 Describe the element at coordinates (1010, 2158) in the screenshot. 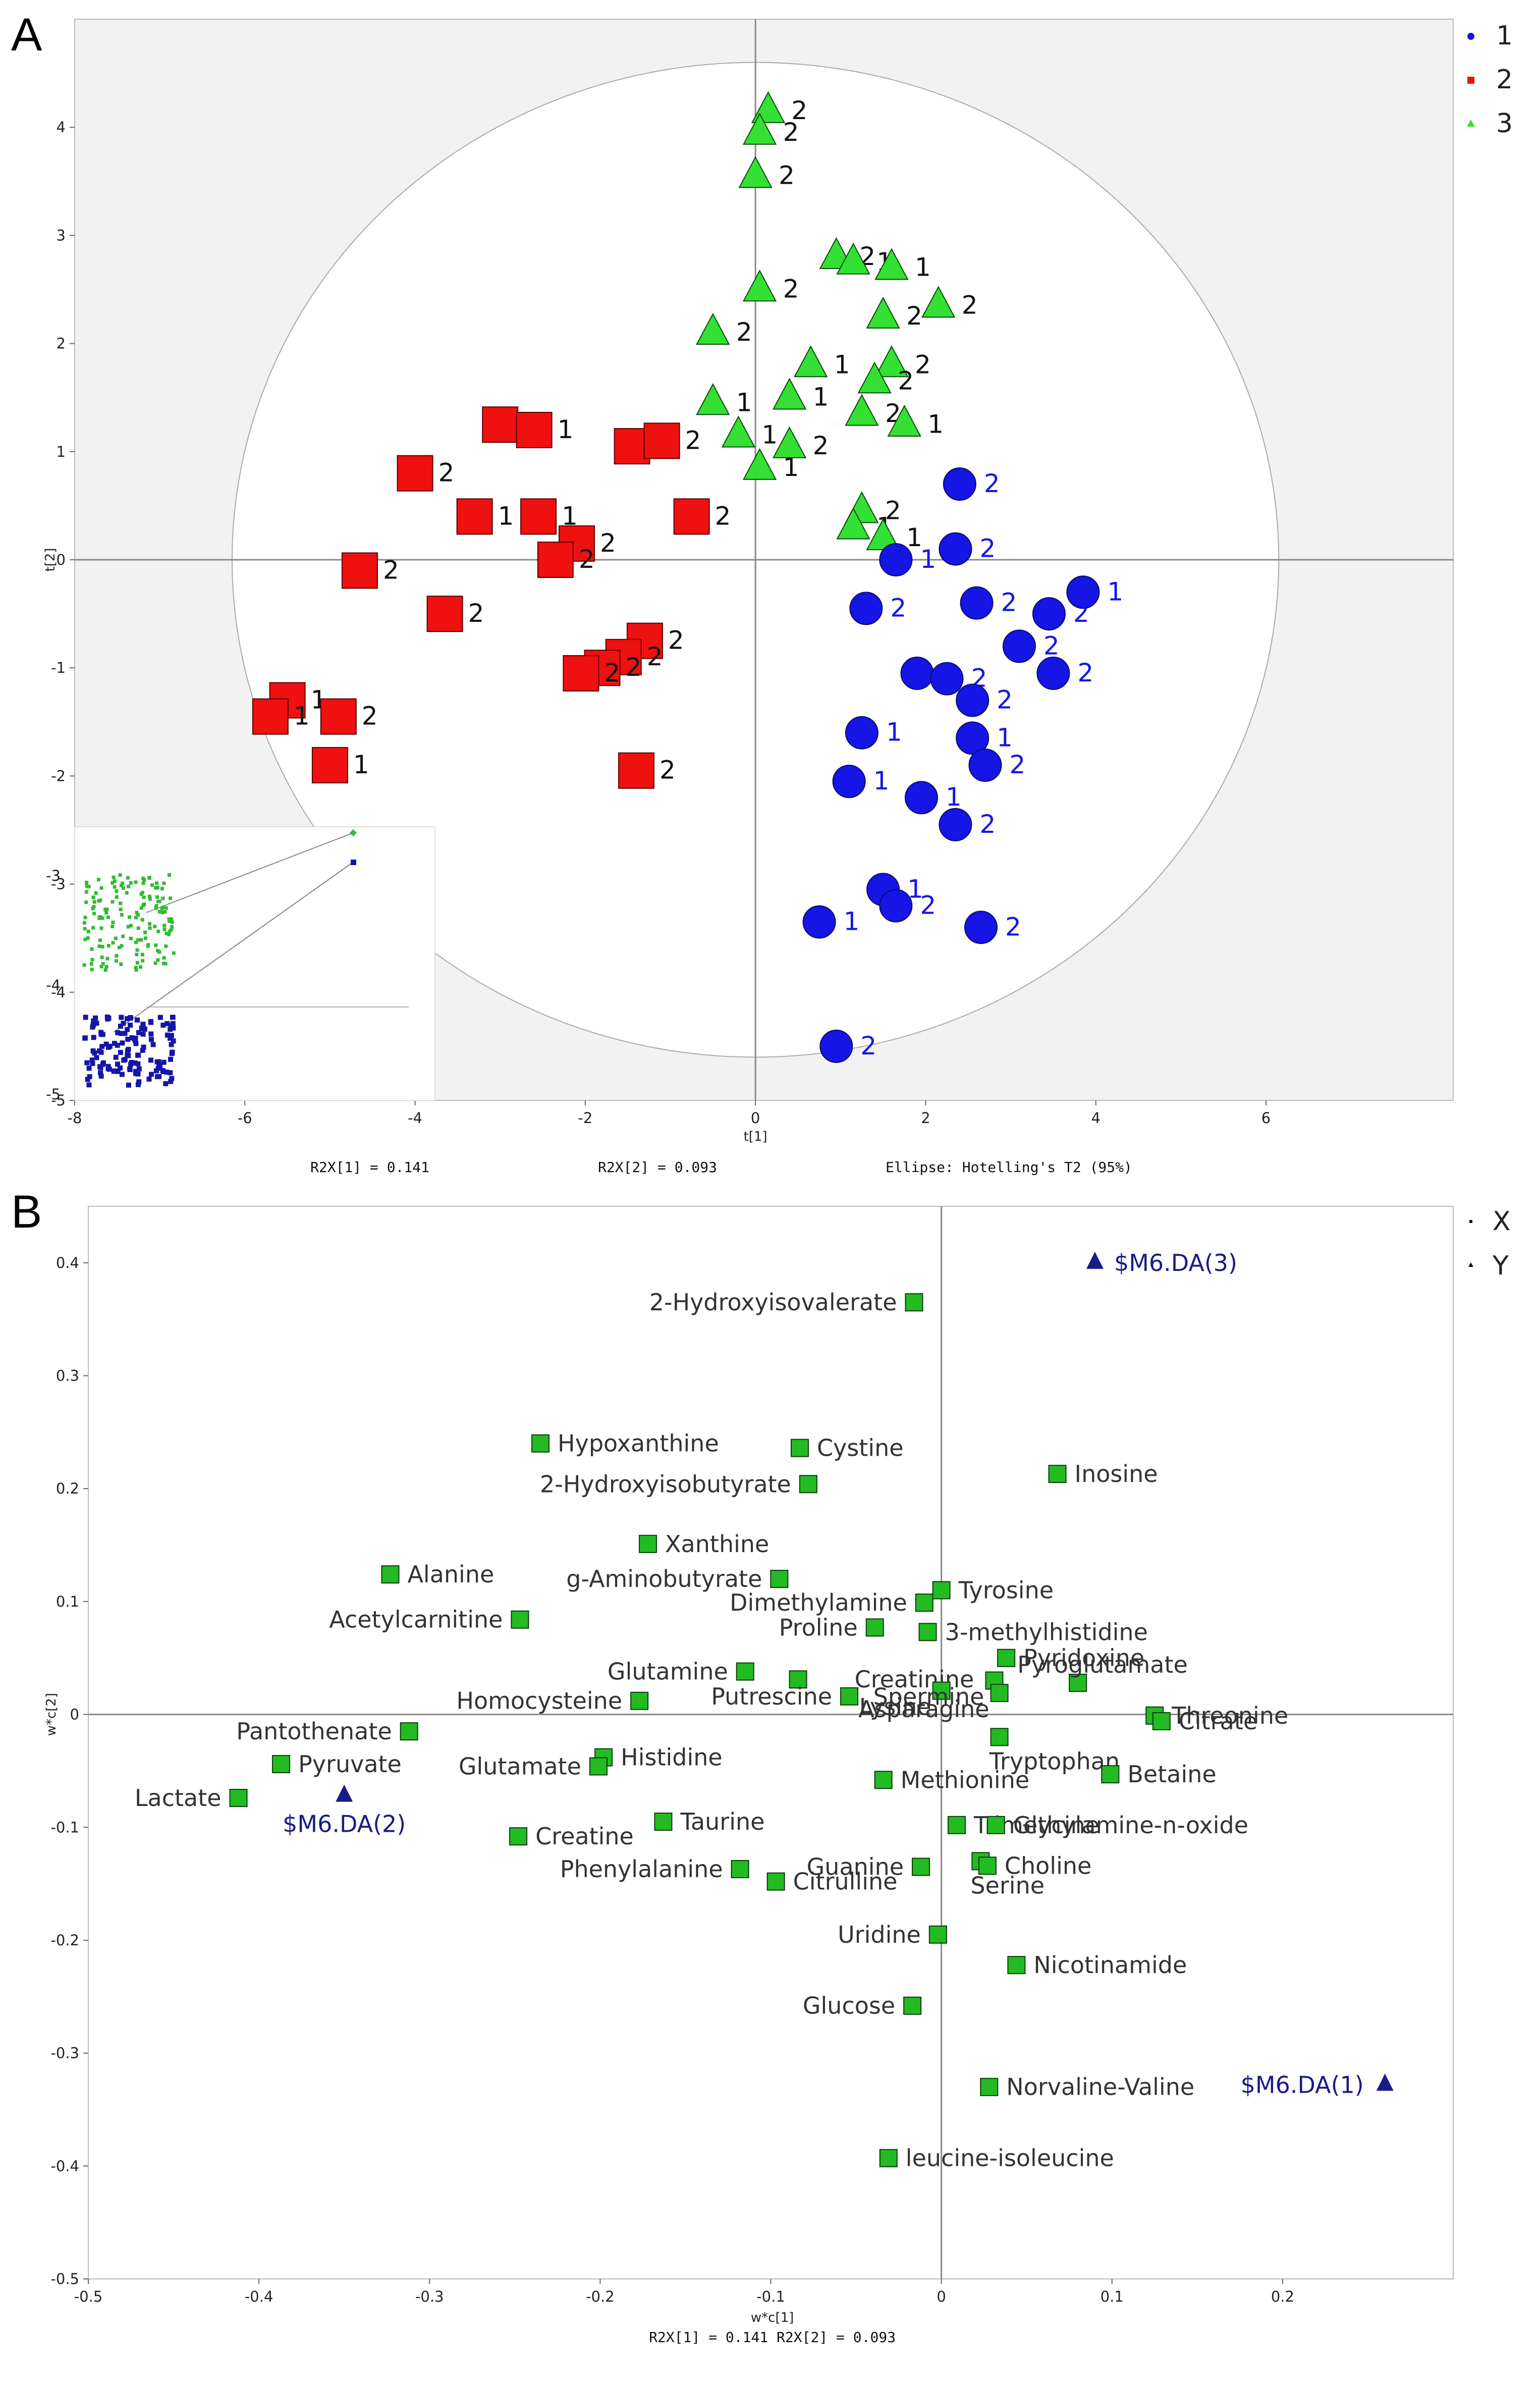

I see `variable-label: leucine-isoleucine` at that location.